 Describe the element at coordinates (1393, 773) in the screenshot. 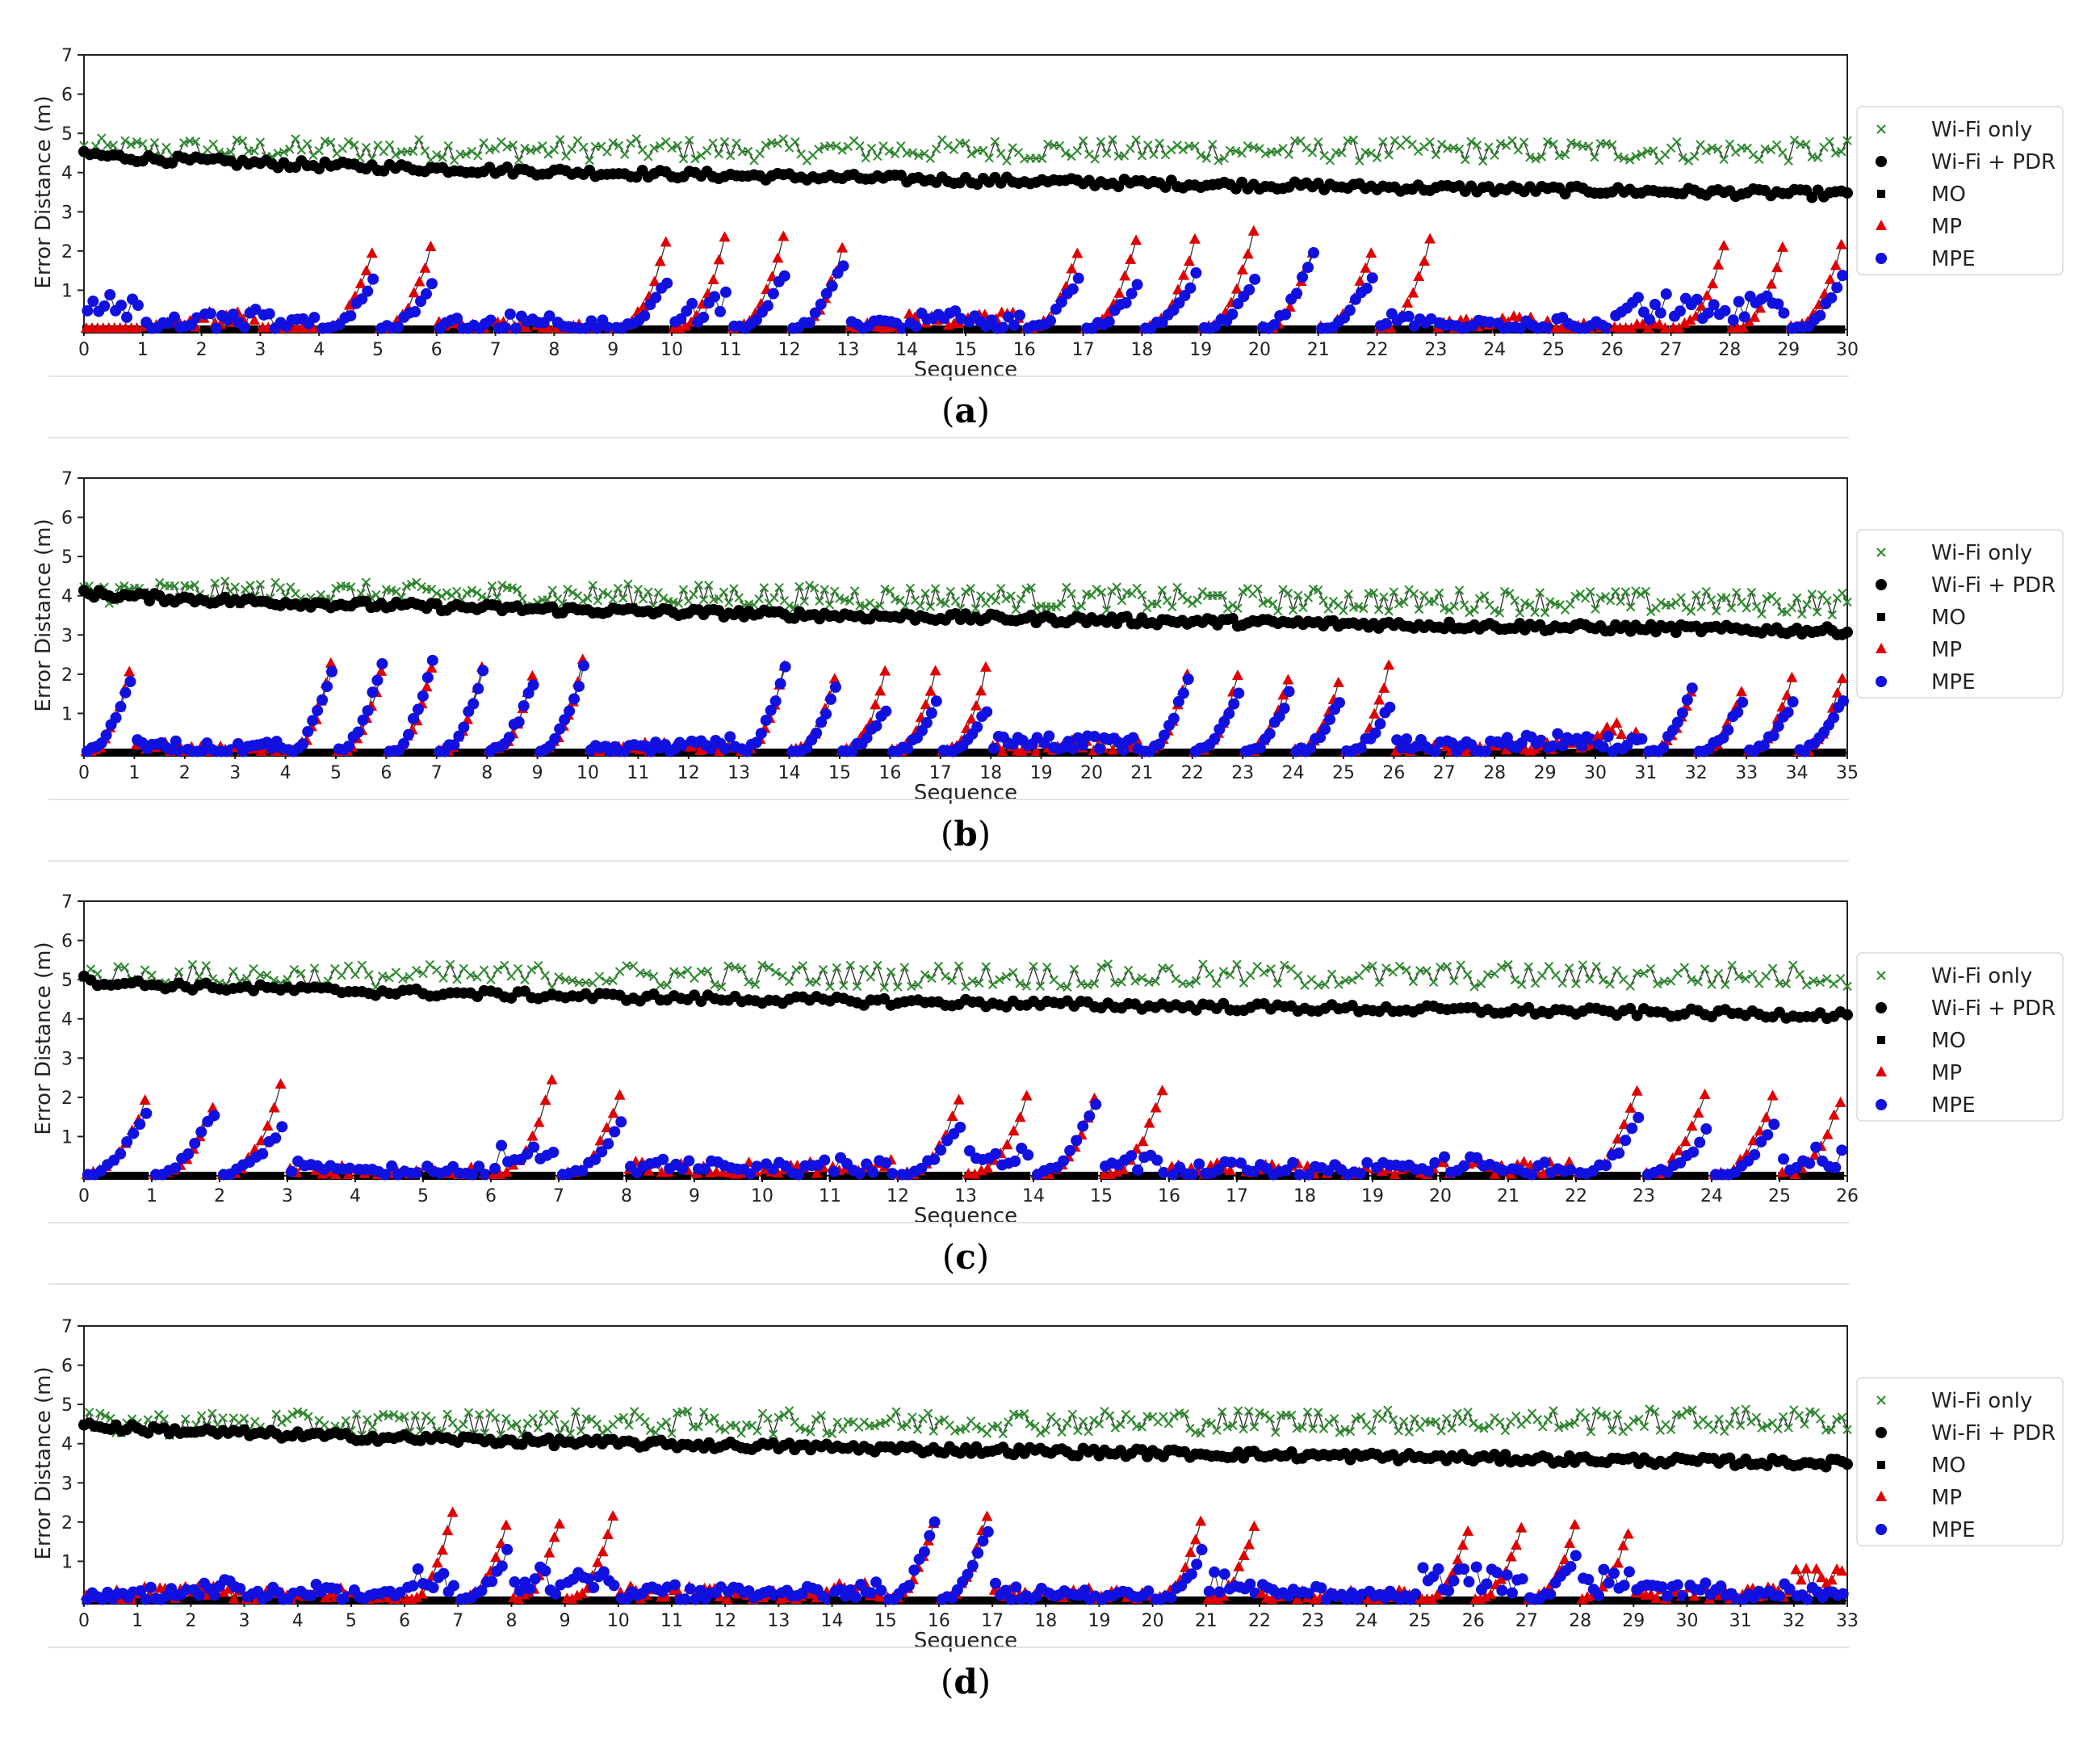

I see `x-tick-label: 26` at that location.